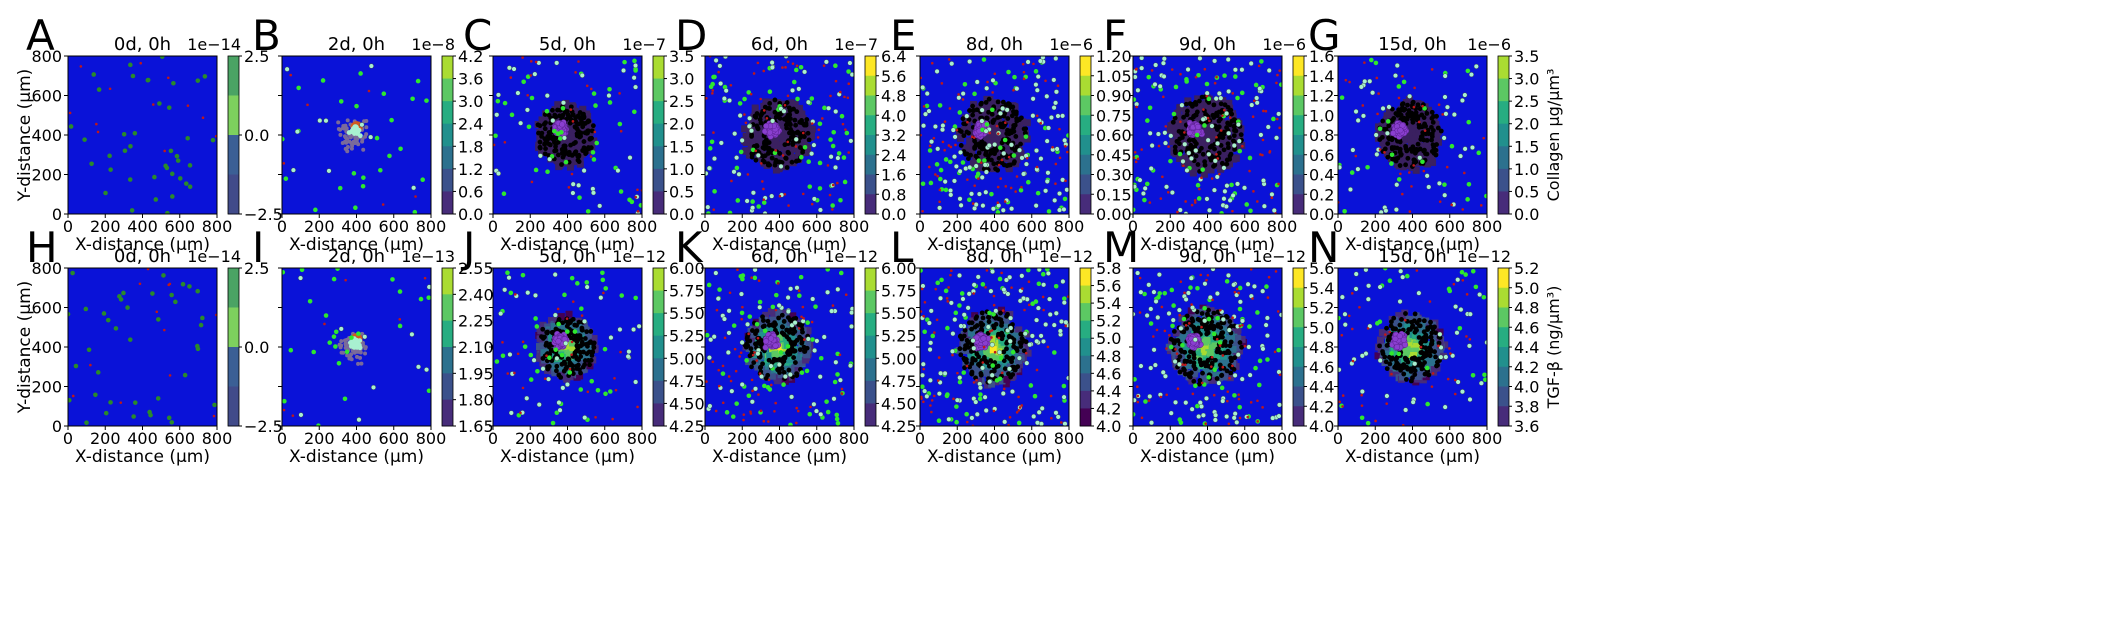  Describe the element at coordinates (681, 79) in the screenshot. I see `colorbar-tick-label: 3.0` at that location.